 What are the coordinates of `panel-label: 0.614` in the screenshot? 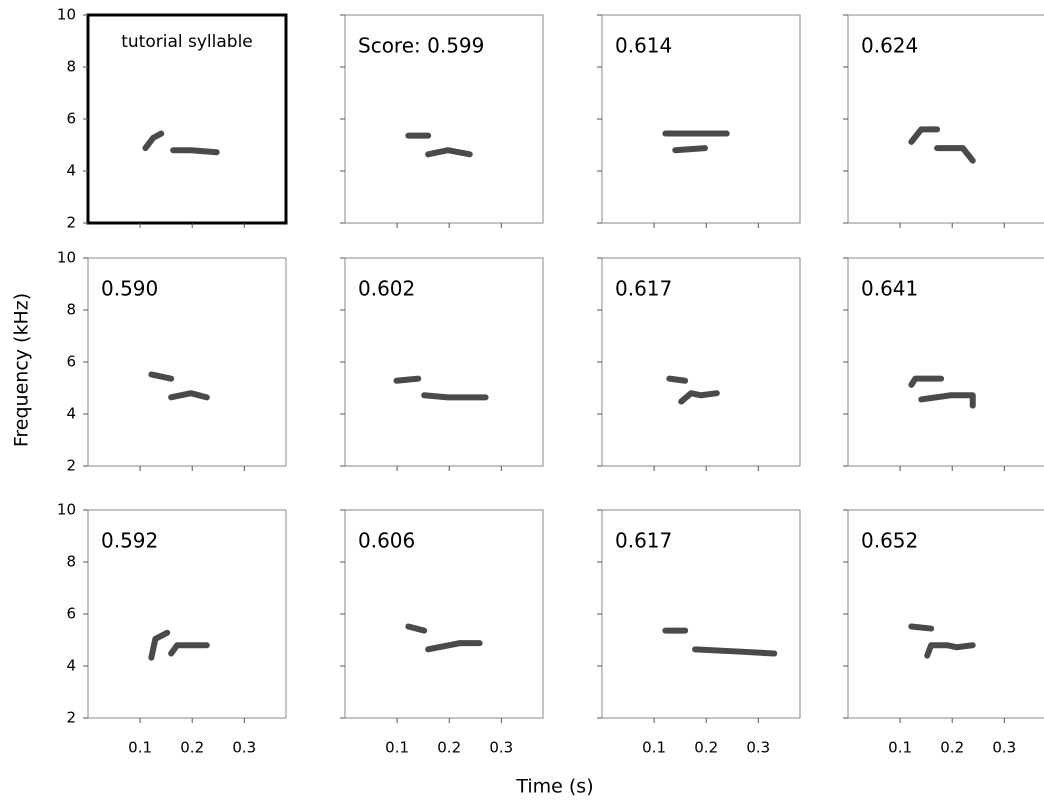 It's located at (643, 46).